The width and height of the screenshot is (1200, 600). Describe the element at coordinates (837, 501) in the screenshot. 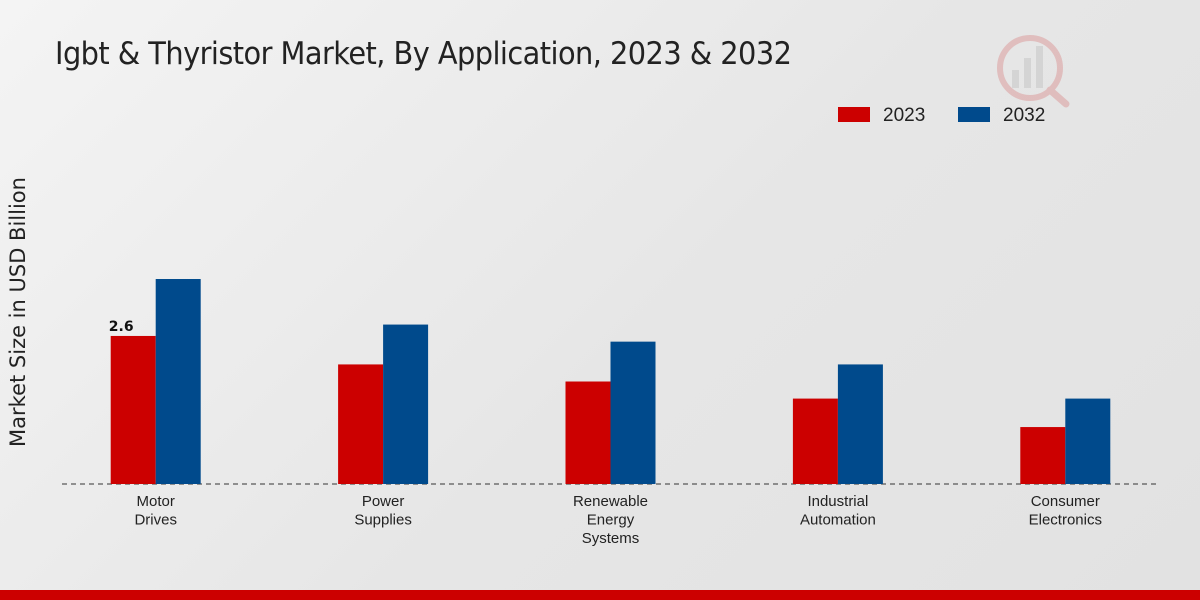

I see `x-tick-label-line: Industrial` at that location.